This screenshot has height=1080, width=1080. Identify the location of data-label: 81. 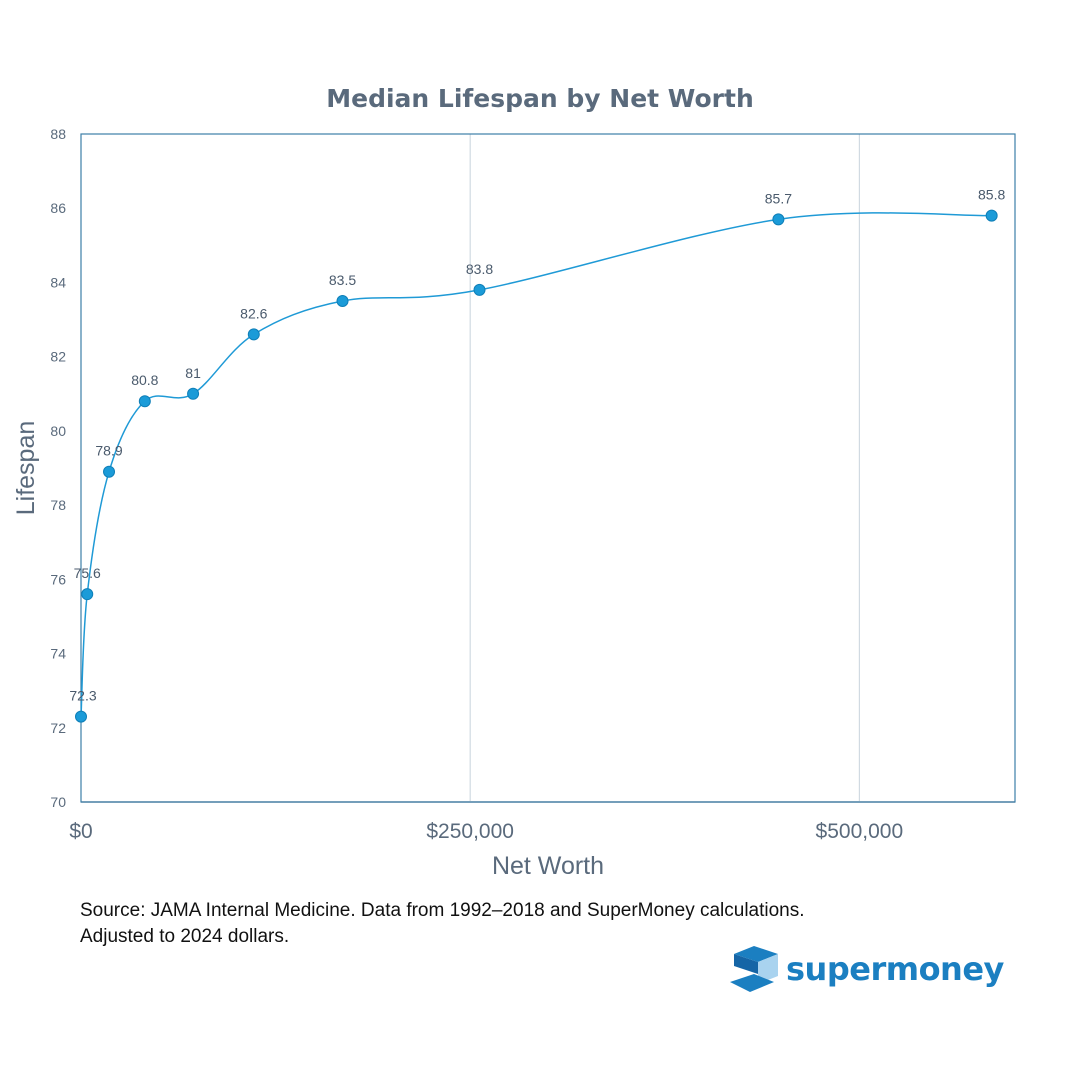
(193, 373).